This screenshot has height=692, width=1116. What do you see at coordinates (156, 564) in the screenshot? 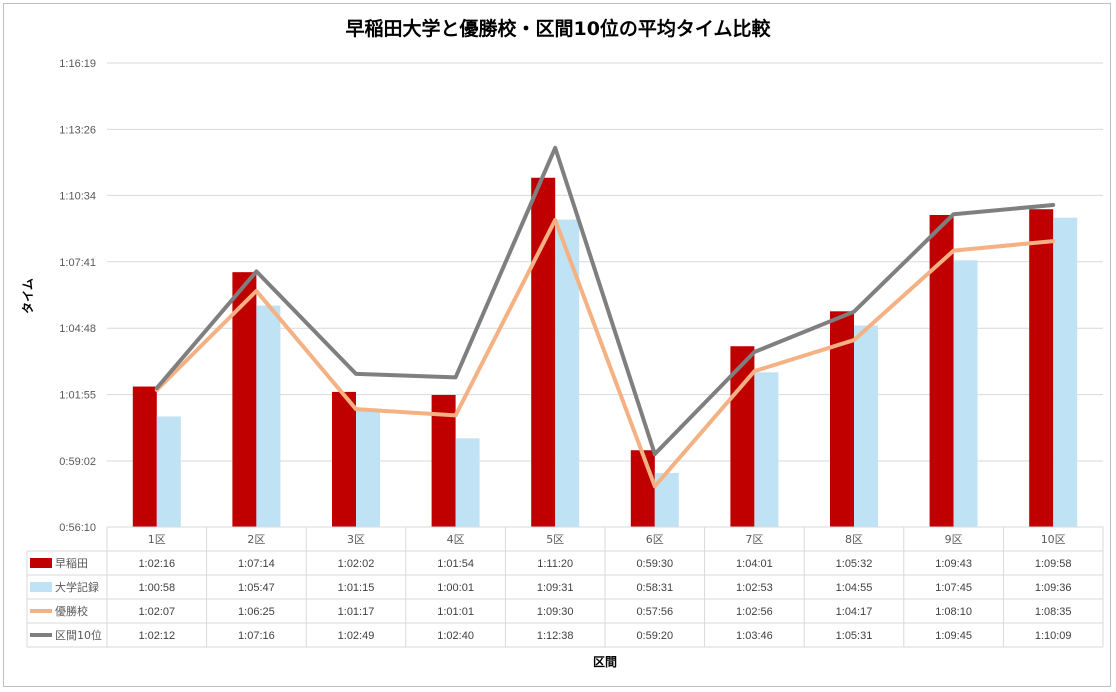
I see `data-label: 1:02:16` at bounding box center [156, 564].